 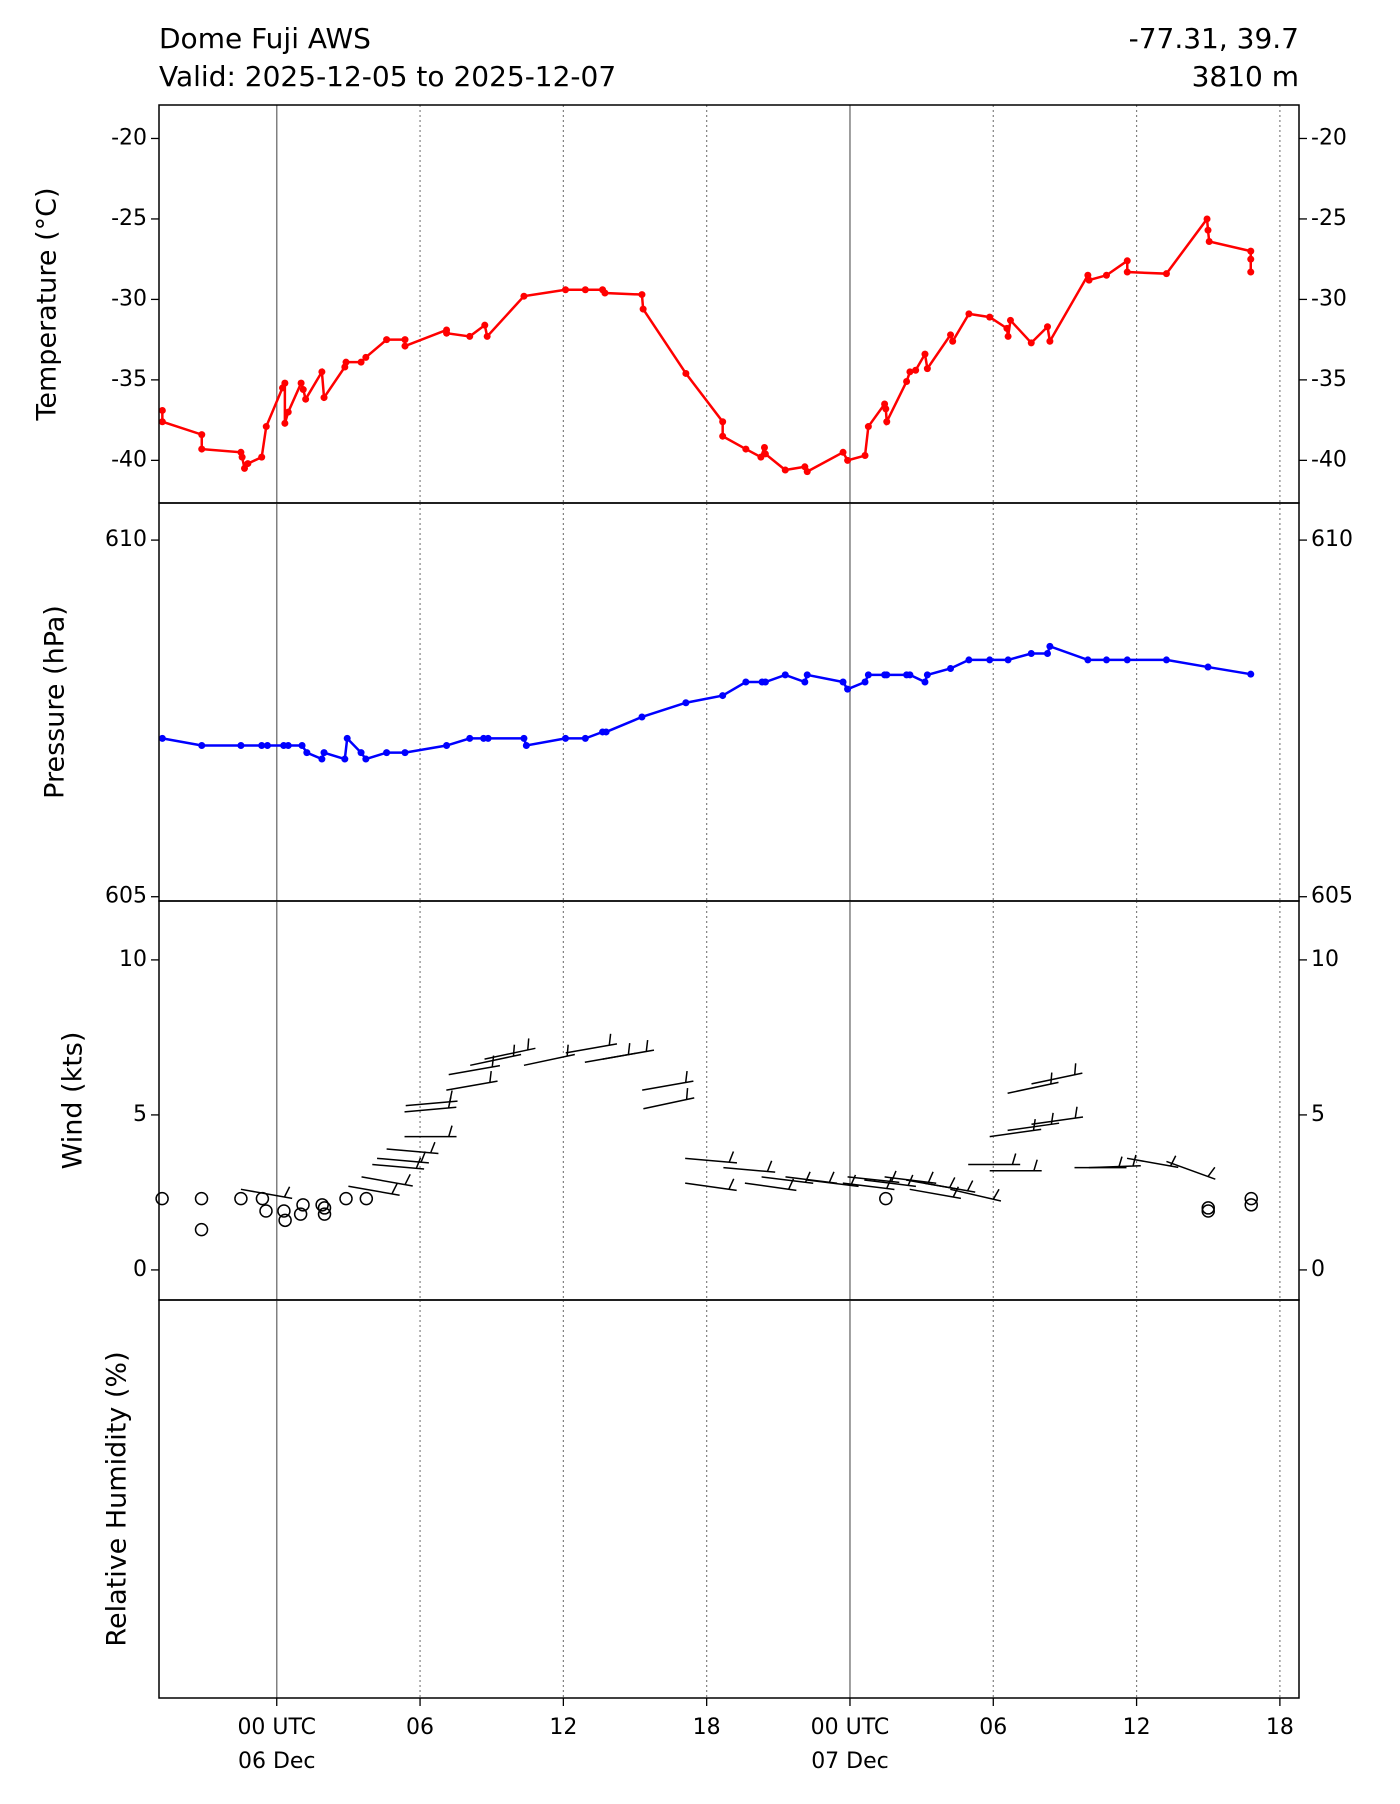 What do you see at coordinates (387, 76) in the screenshot?
I see `subtitle: Valid: 2025-12-05 to 2025-12-07` at bounding box center [387, 76].